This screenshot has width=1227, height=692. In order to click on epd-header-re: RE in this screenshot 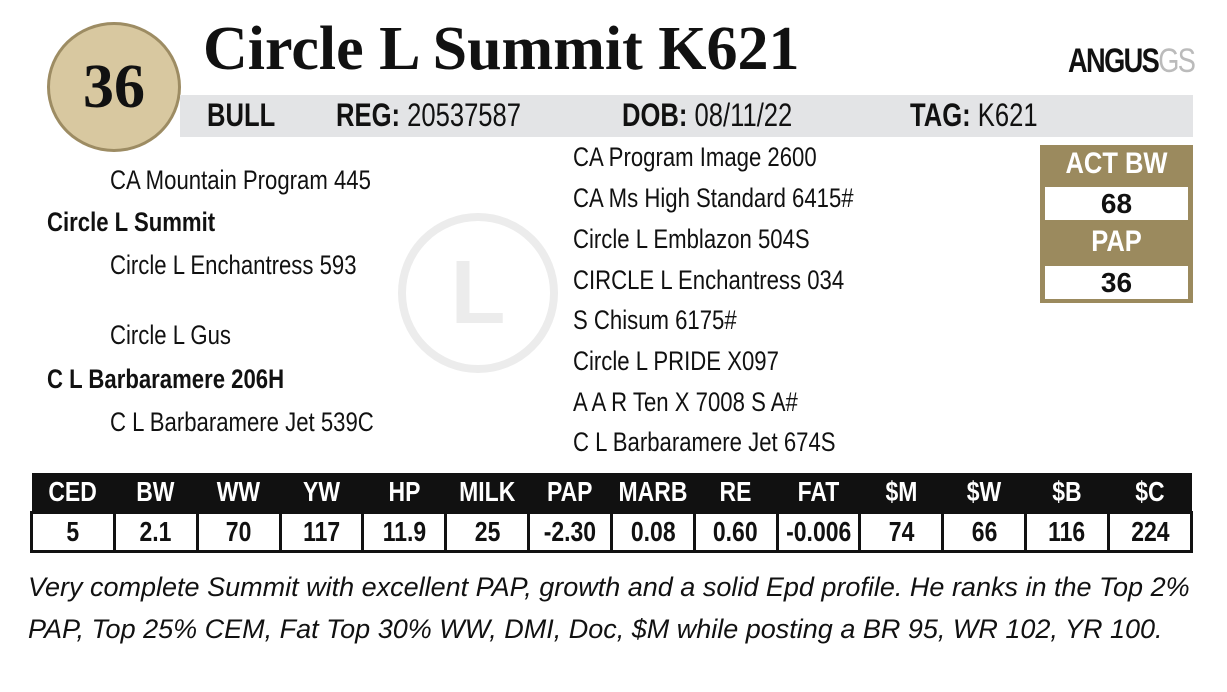, I will do `click(736, 493)`.